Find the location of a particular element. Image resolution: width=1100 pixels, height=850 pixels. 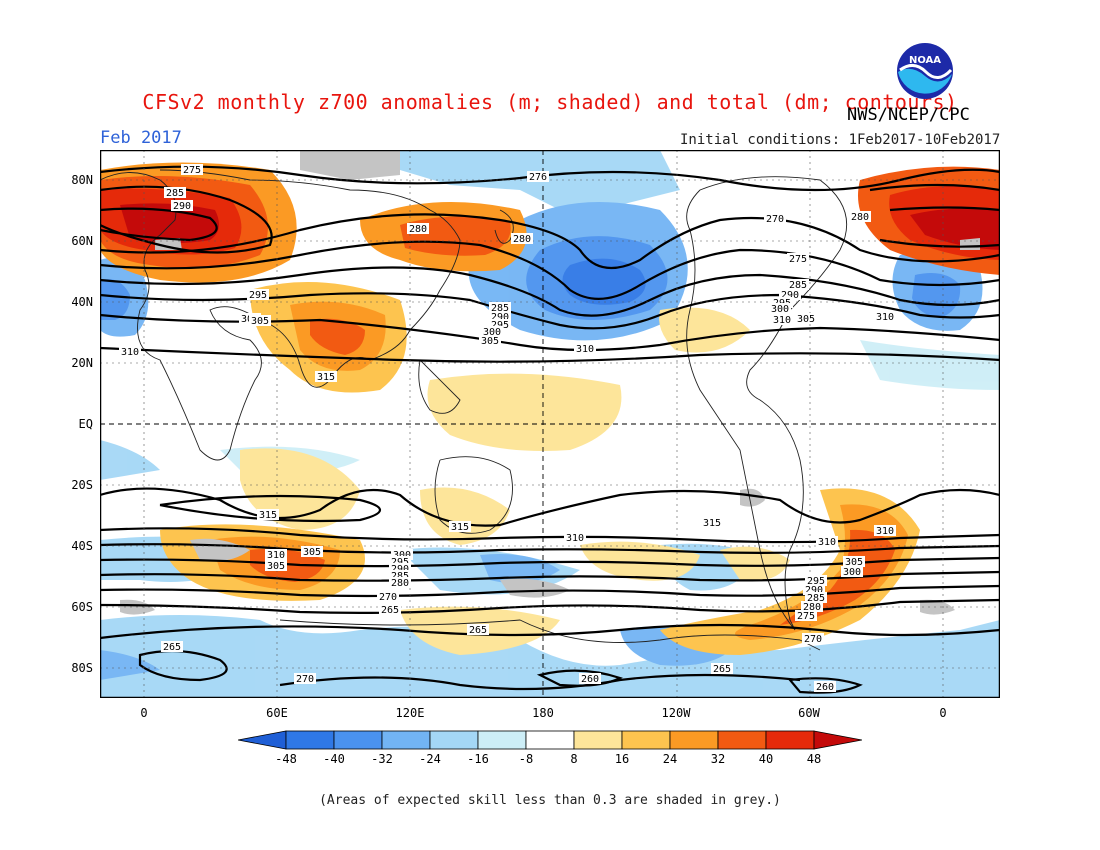

colorbar-tick-label: -48 is located at coordinates (286, 759).